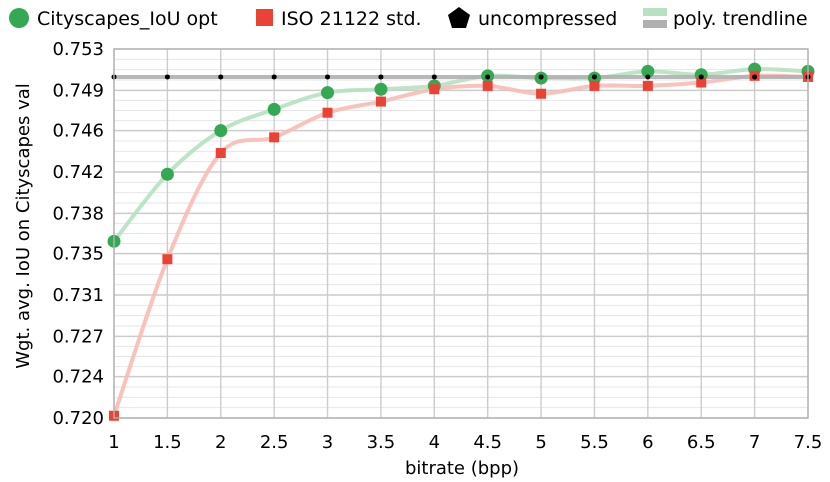 This screenshot has width=830, height=482. I want to click on y-tick-label: 0.724, so click(78, 377).